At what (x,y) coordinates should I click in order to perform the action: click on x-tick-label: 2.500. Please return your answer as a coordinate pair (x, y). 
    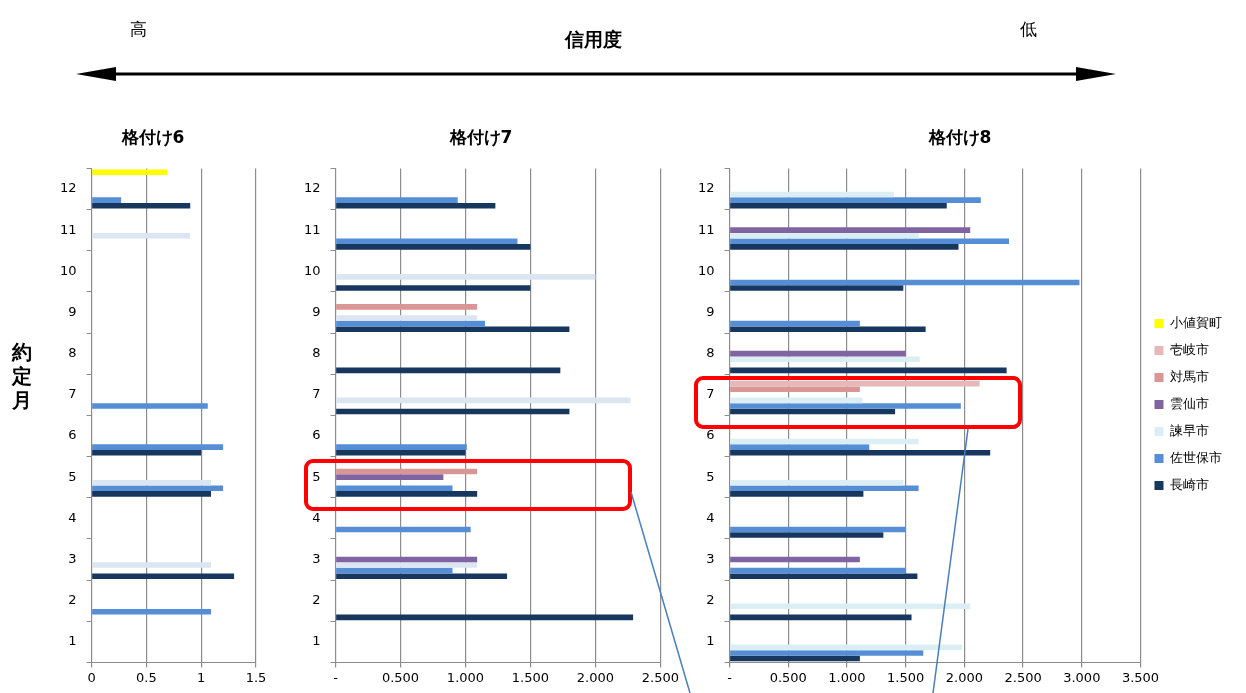
    Looking at the image, I should click on (1023, 677).